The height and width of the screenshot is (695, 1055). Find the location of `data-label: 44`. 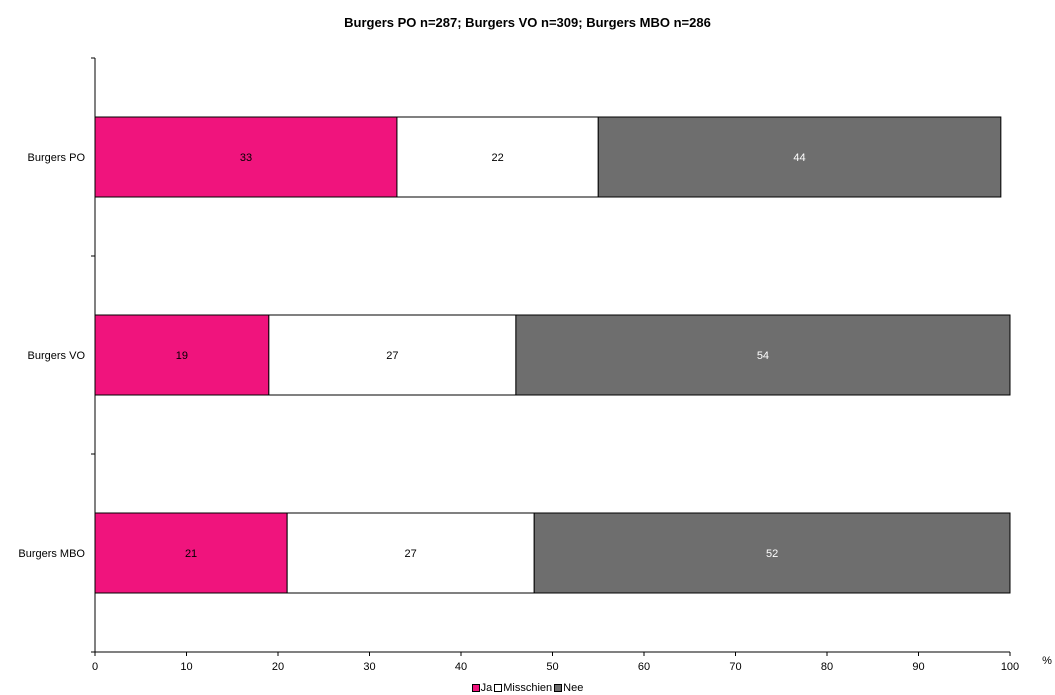

data-label: 44 is located at coordinates (799, 158).